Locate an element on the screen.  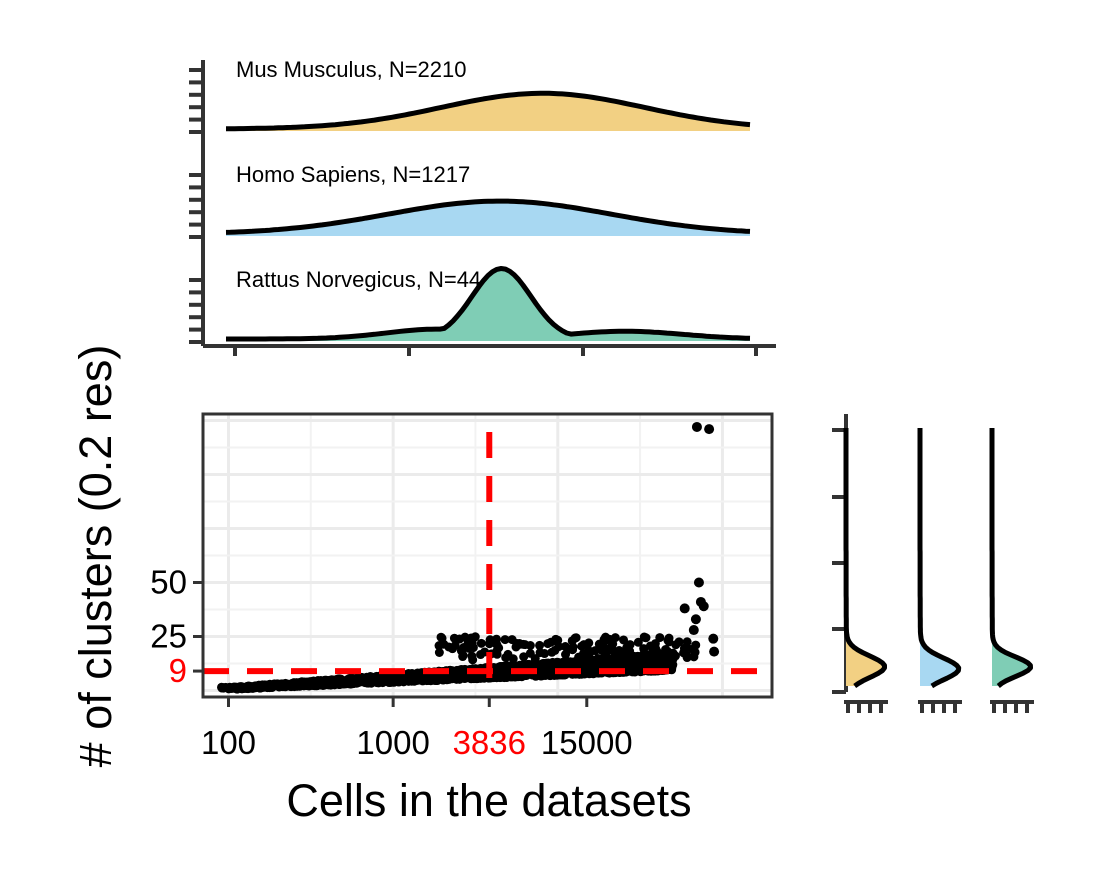
y-tick-label: 9 is located at coordinates (178, 670).